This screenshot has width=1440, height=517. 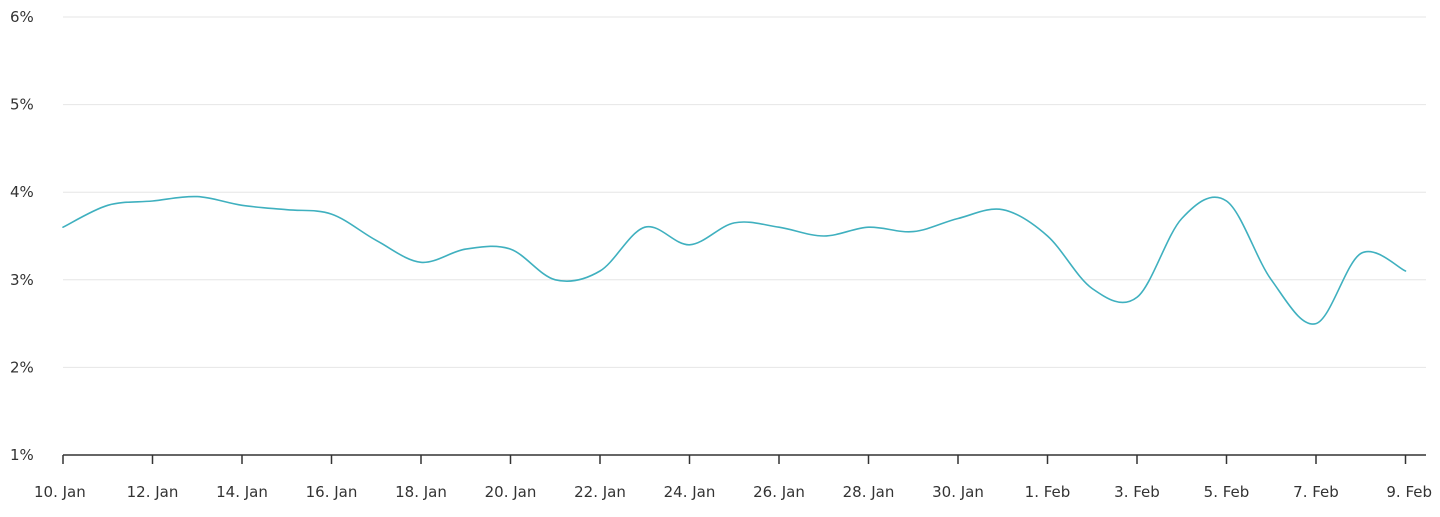 I want to click on x-tick-label: 30. Jan, so click(x=958, y=492).